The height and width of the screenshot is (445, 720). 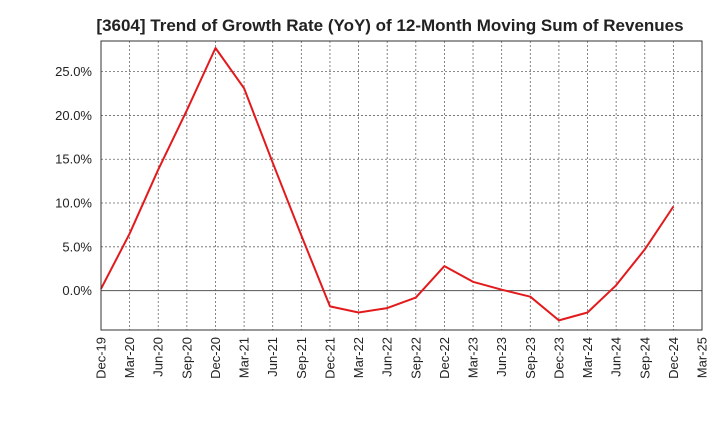 What do you see at coordinates (158, 357) in the screenshot?
I see `x-tick-label: Jun-20` at bounding box center [158, 357].